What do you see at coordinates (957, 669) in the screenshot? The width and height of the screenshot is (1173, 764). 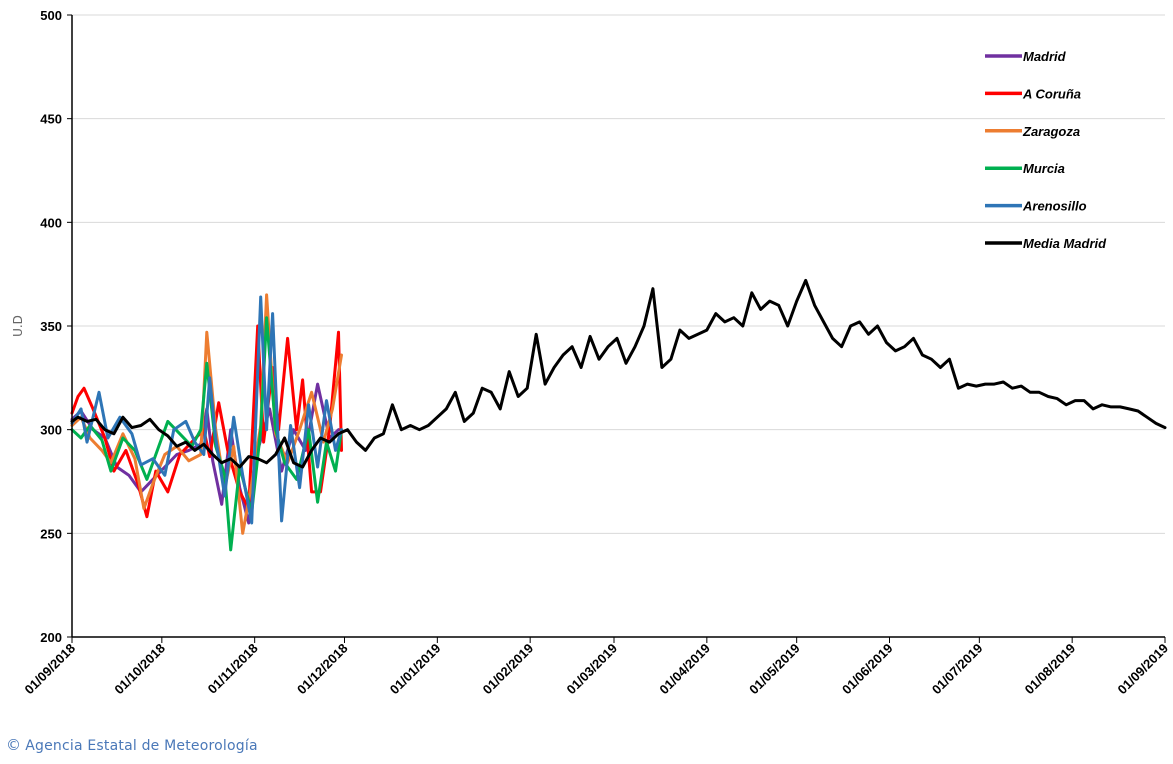 I see `x-tick-label: 01/07/2019` at bounding box center [957, 669].